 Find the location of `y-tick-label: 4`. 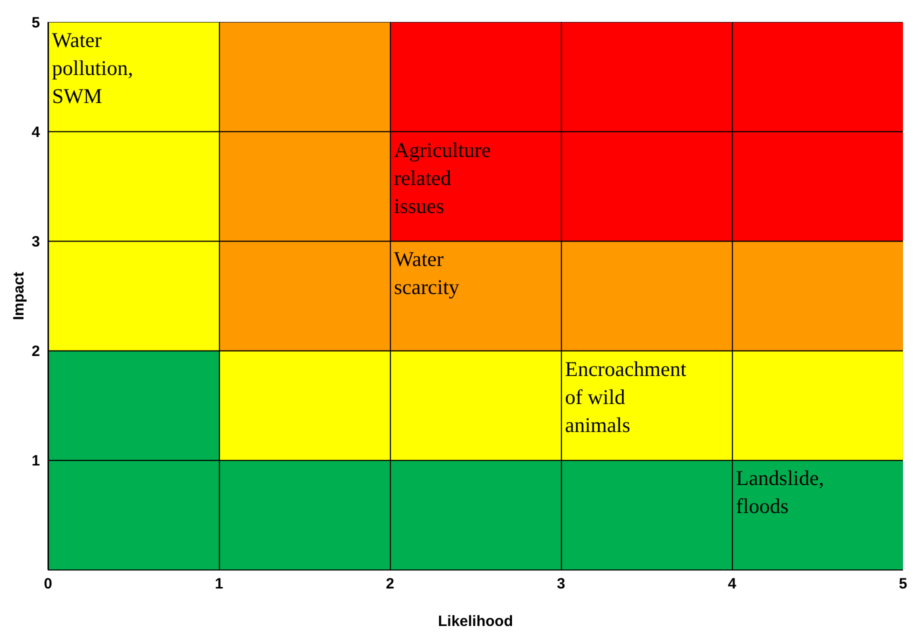

y-tick-label: 4 is located at coordinates (36, 132).